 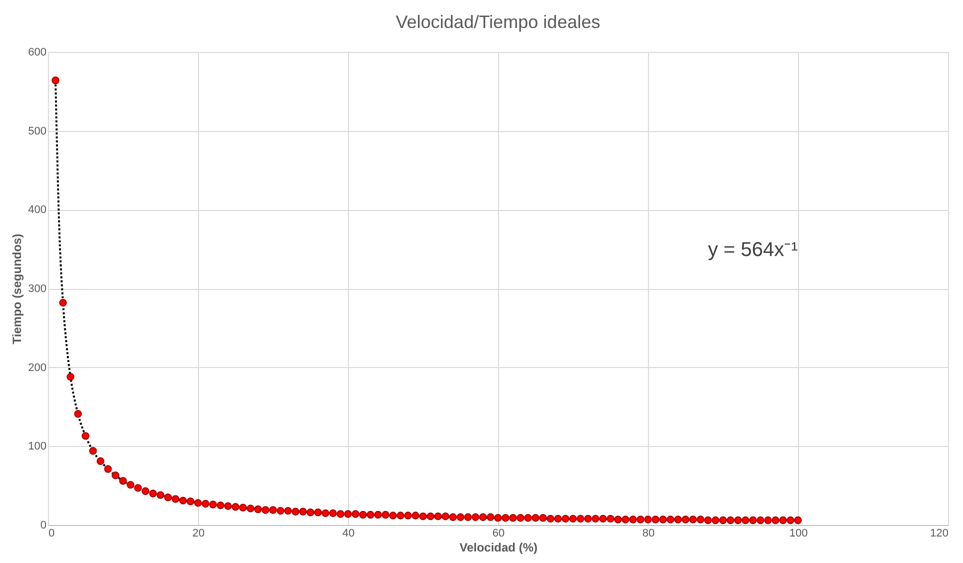 What do you see at coordinates (939, 534) in the screenshot?
I see `x-tick-label: 120` at bounding box center [939, 534].